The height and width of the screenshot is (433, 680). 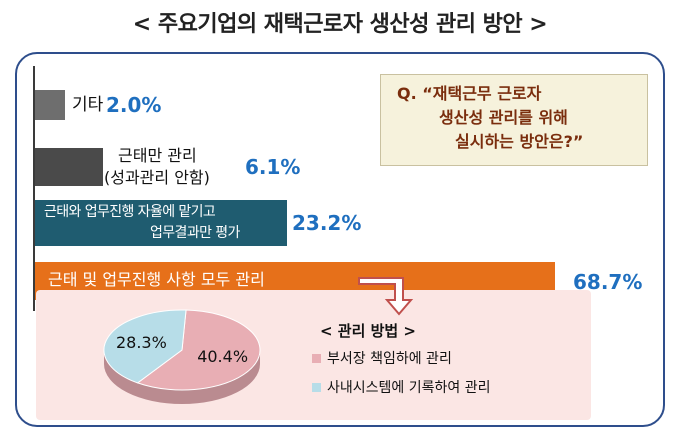 What do you see at coordinates (469, 93) in the screenshot?
I see `question-line-1: Q. “재택근무 근로자` at bounding box center [469, 93].